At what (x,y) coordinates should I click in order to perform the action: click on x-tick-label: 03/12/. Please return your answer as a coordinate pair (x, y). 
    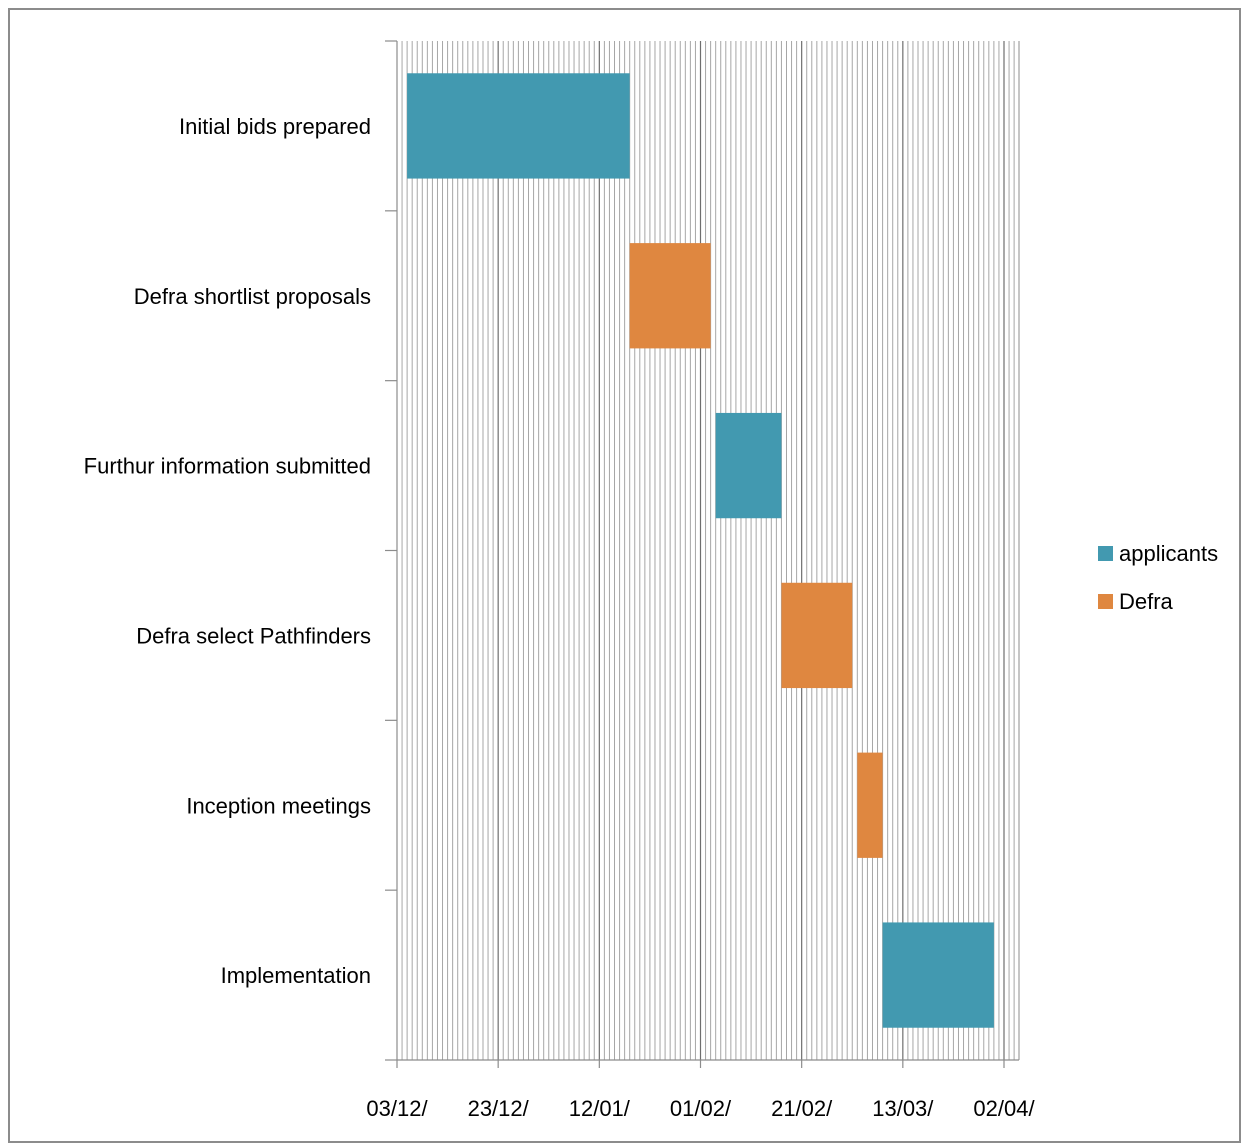
    Looking at the image, I should click on (397, 1108).